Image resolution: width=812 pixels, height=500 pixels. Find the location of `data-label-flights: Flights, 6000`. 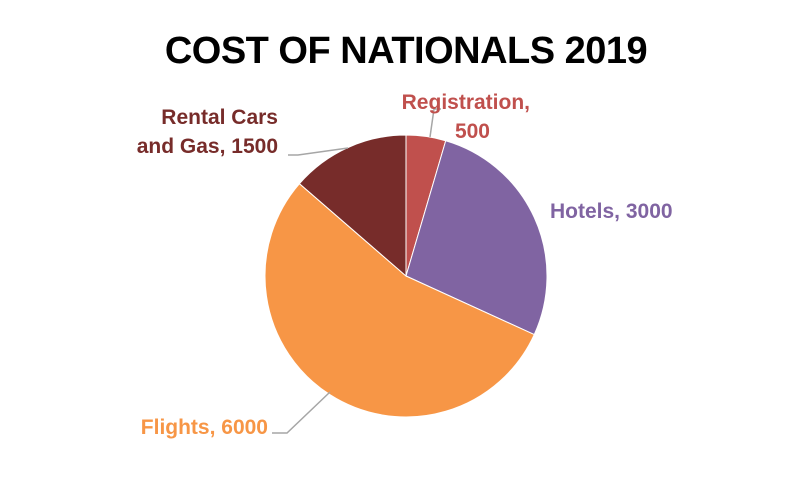

data-label-flights: Flights, 6000 is located at coordinates (204, 427).